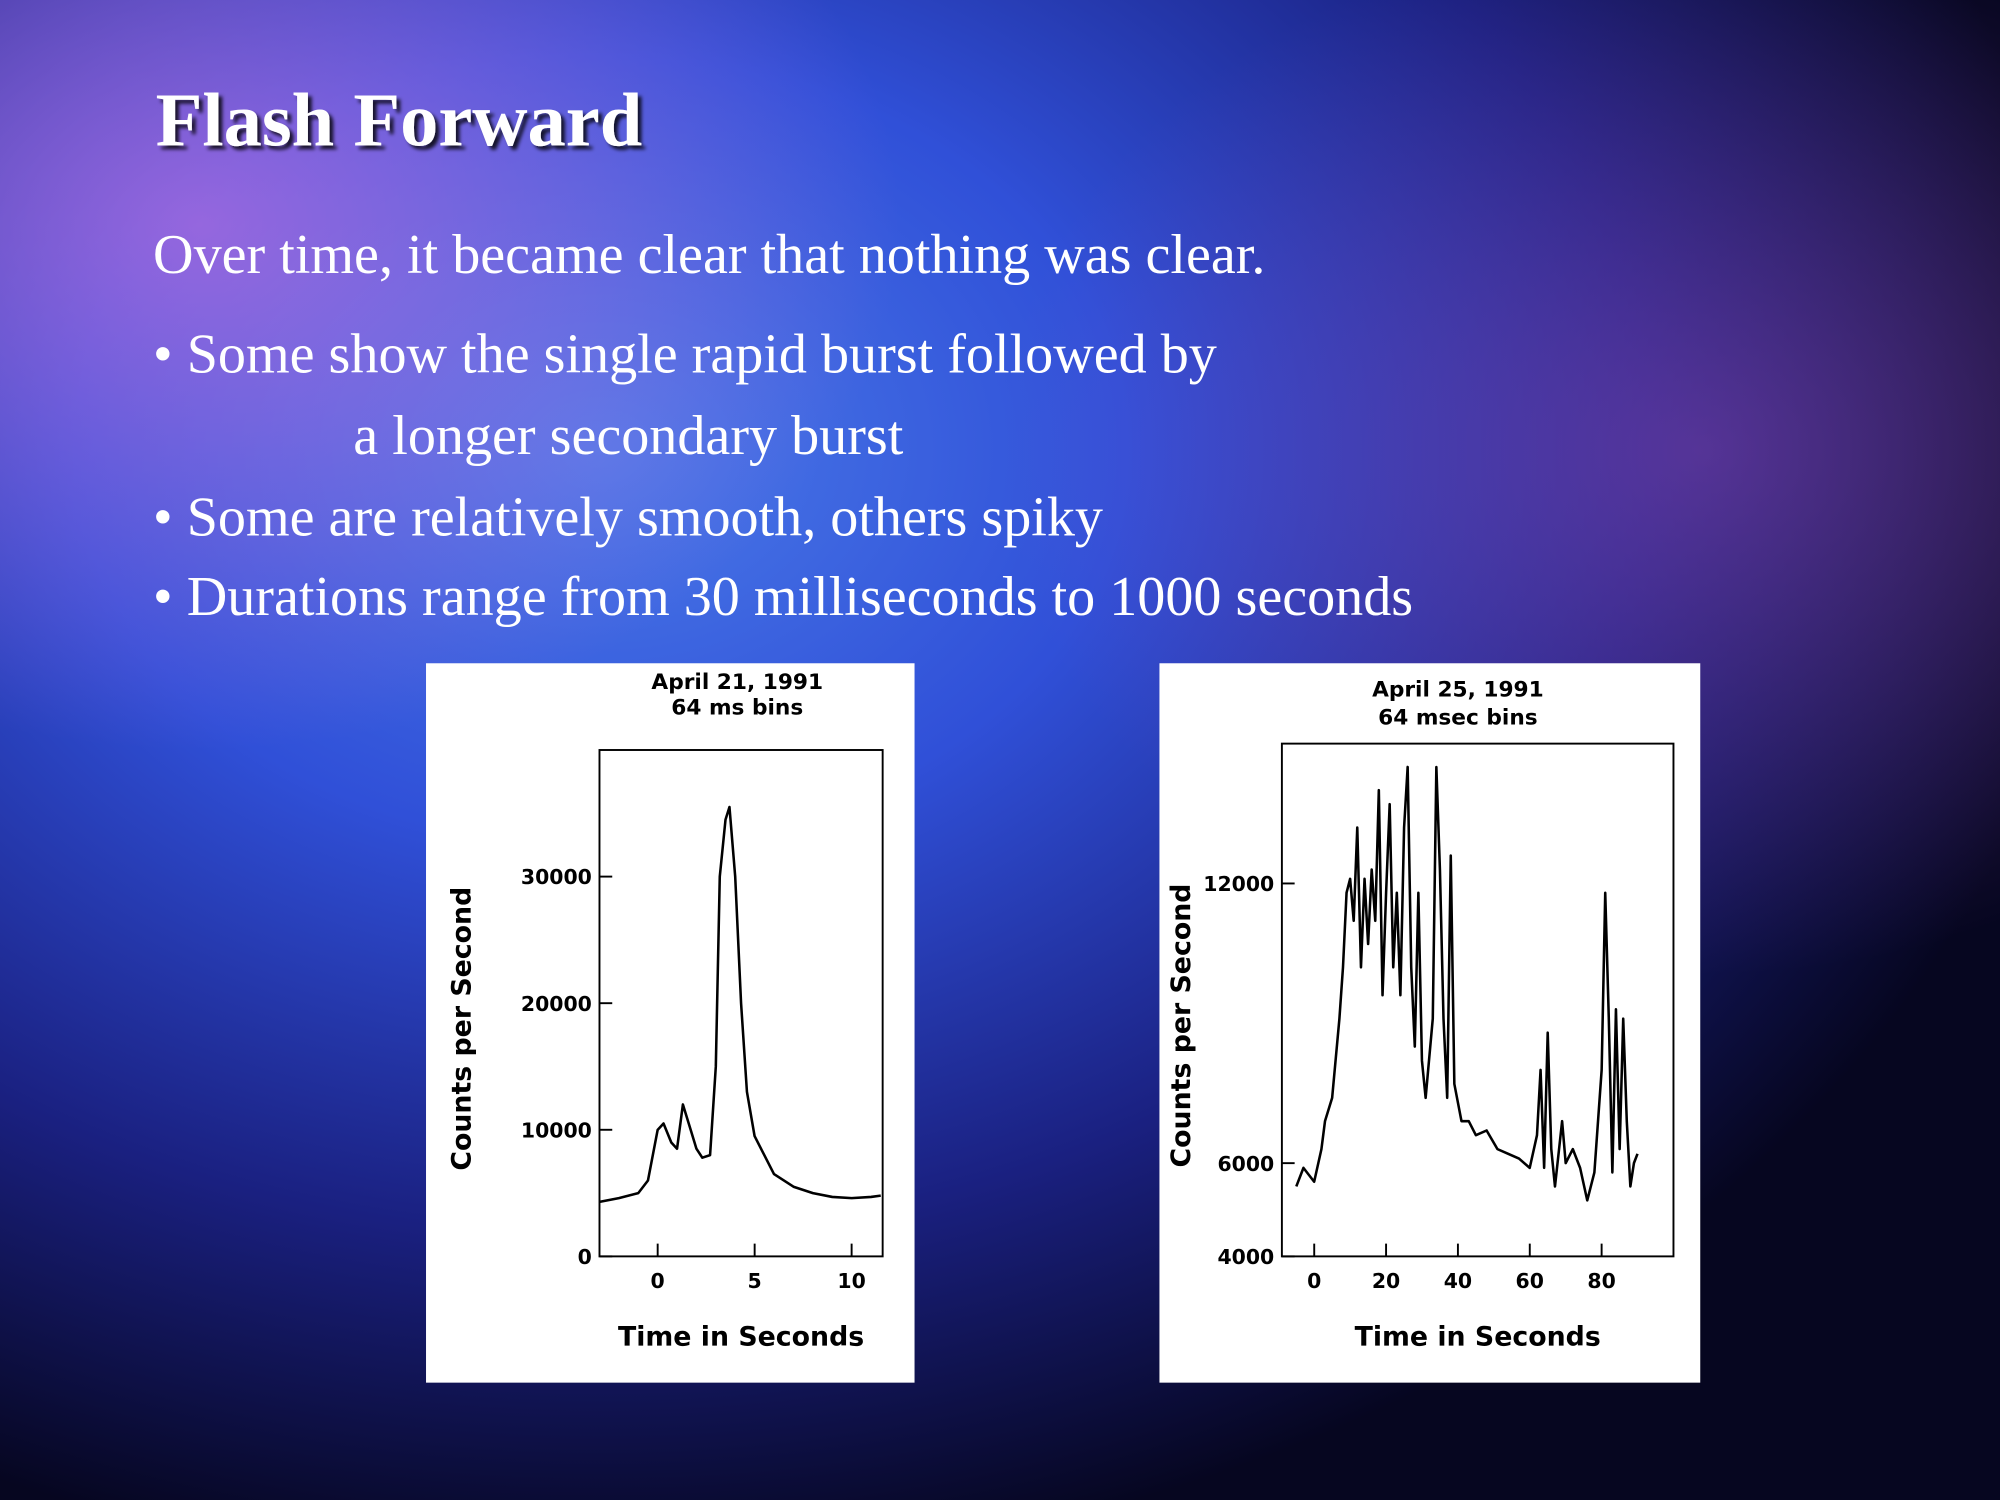 The height and width of the screenshot is (1500, 2000). What do you see at coordinates (851, 1281) in the screenshot?
I see `x-tick-label: 10` at bounding box center [851, 1281].